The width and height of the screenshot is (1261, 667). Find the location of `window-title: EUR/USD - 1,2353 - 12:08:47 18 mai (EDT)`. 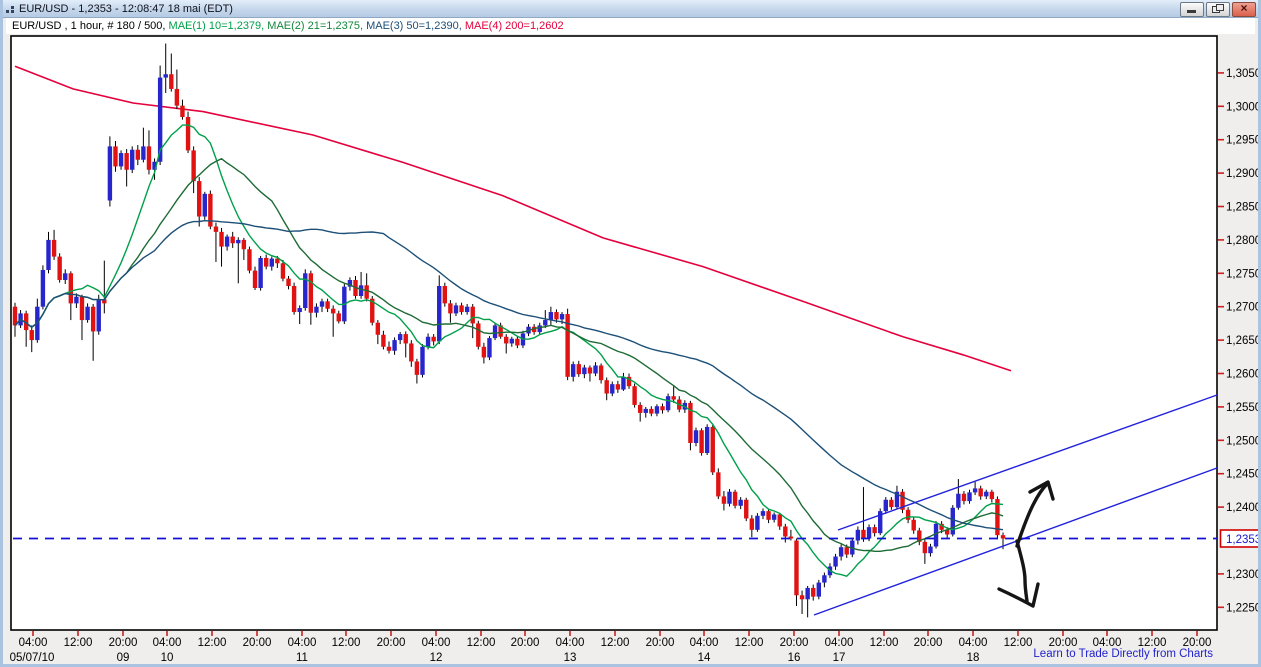

window-title: EUR/USD - 1,2353 - 12:08:47 18 mai (EDT) is located at coordinates (126, 8).